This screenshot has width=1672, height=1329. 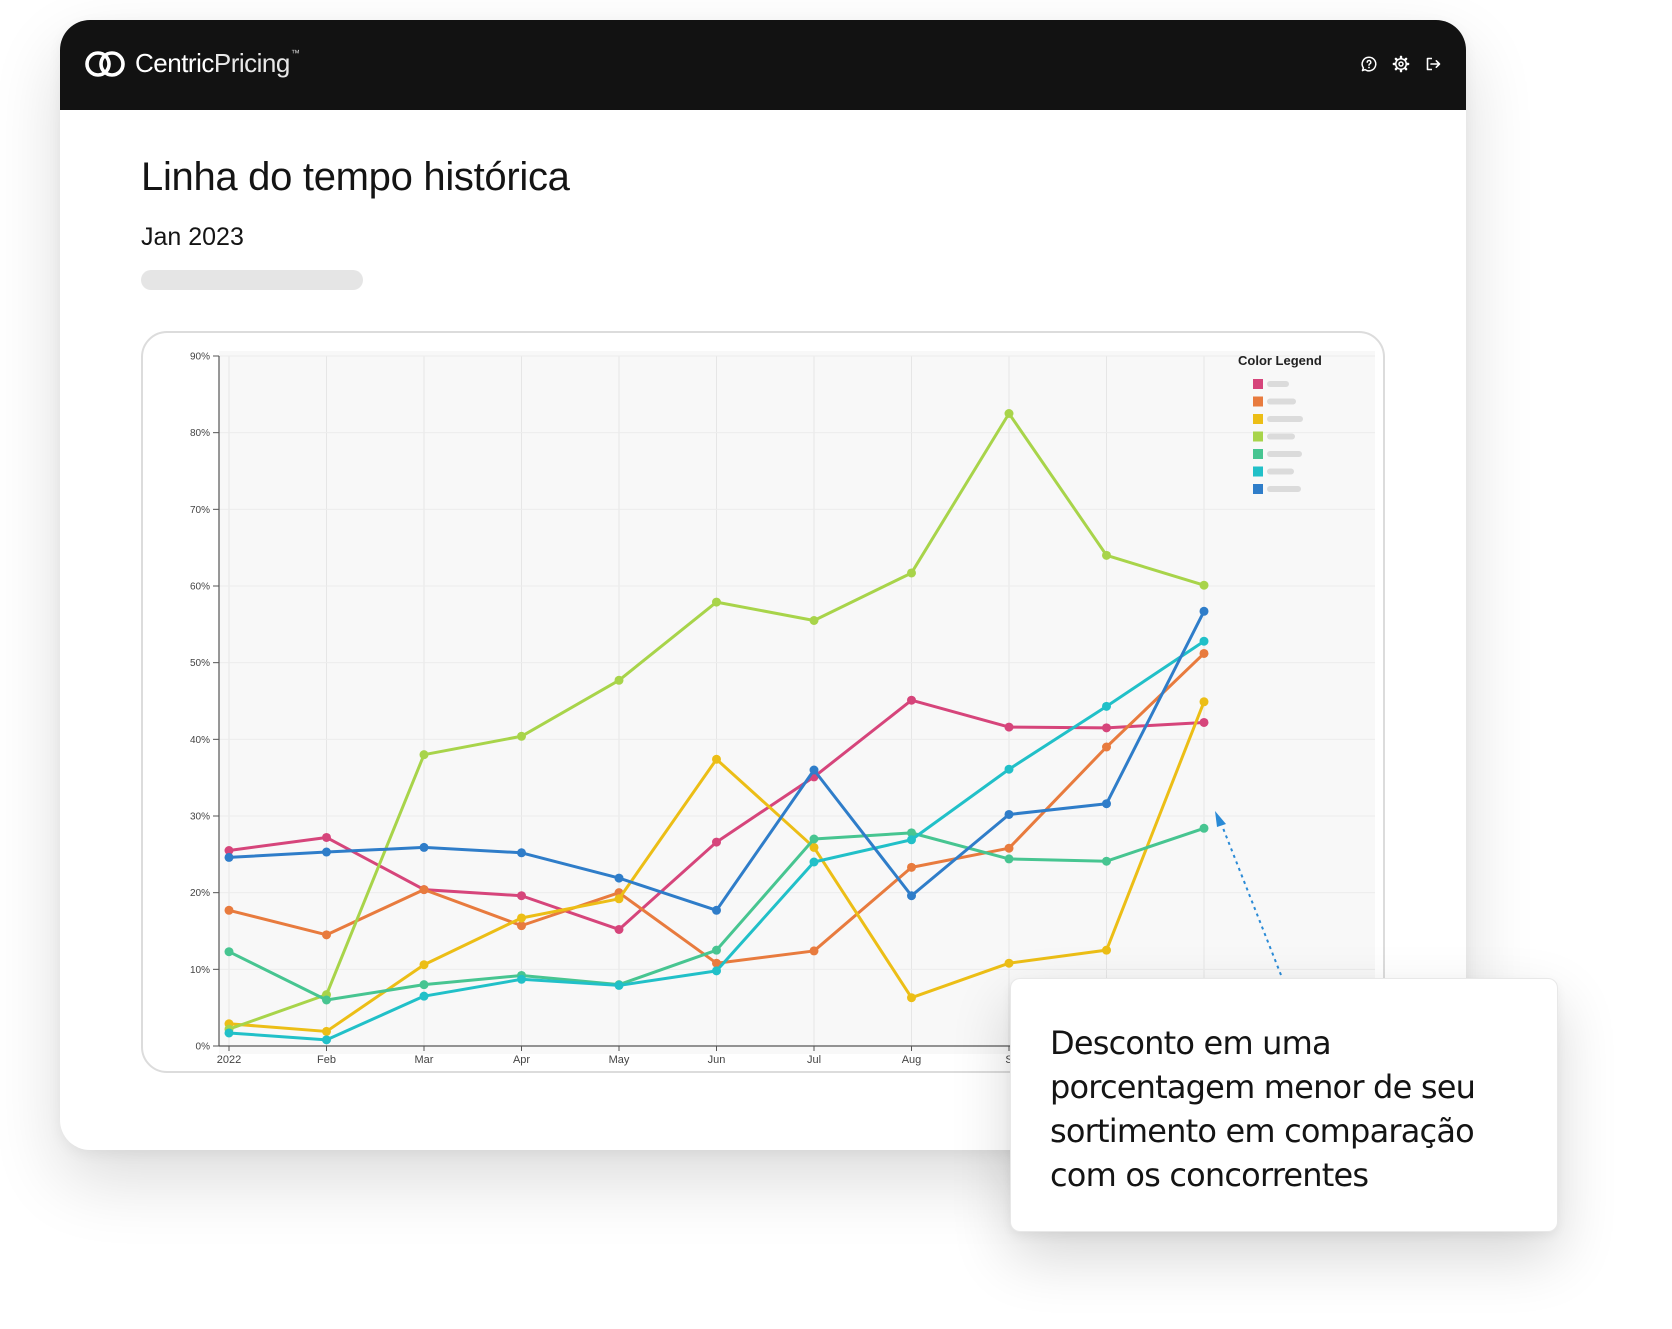 I want to click on brand-name-light: Pricing, so click(x=251, y=63).